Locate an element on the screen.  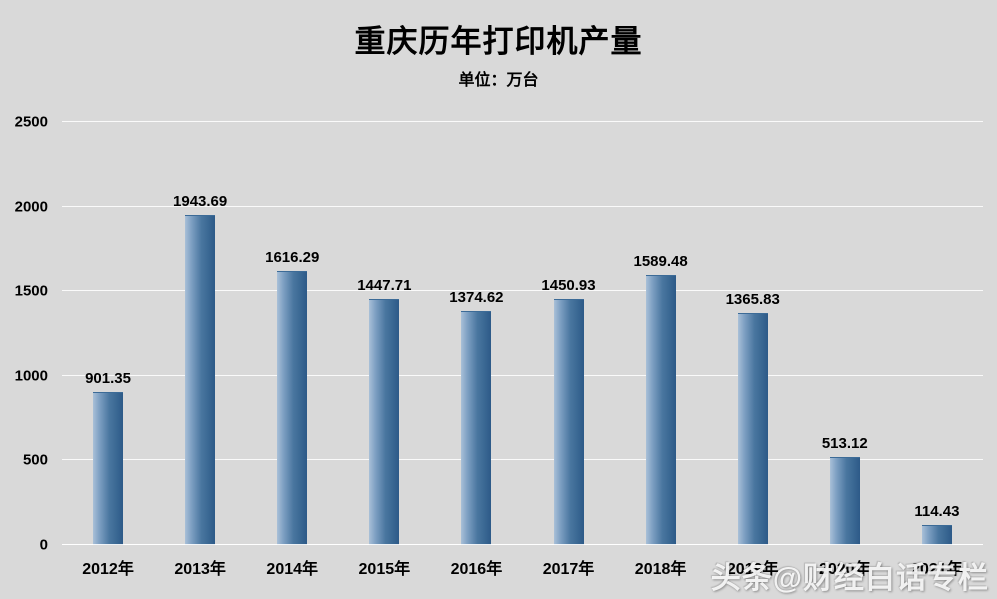
bar-value-label: 1447.71 is located at coordinates (384, 286).